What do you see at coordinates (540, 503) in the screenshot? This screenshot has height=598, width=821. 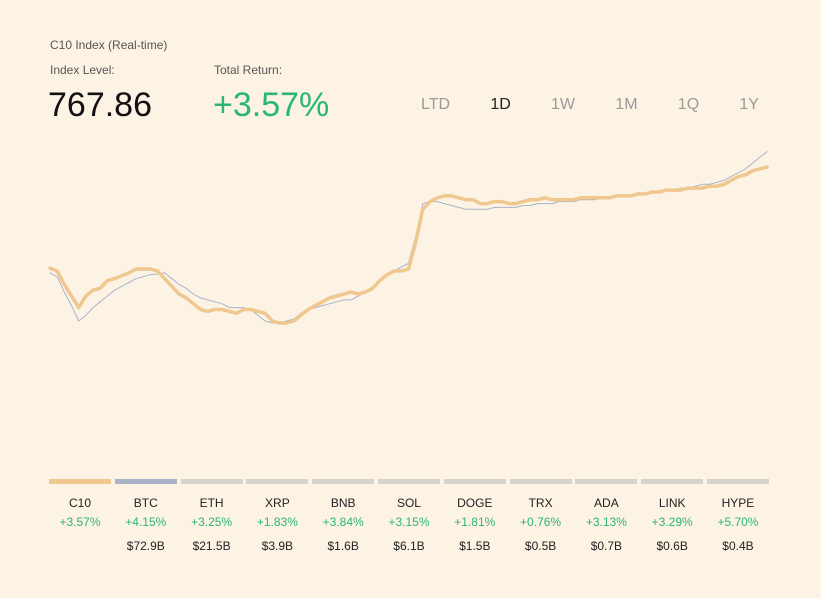 I see `tab-name: TRX` at bounding box center [540, 503].